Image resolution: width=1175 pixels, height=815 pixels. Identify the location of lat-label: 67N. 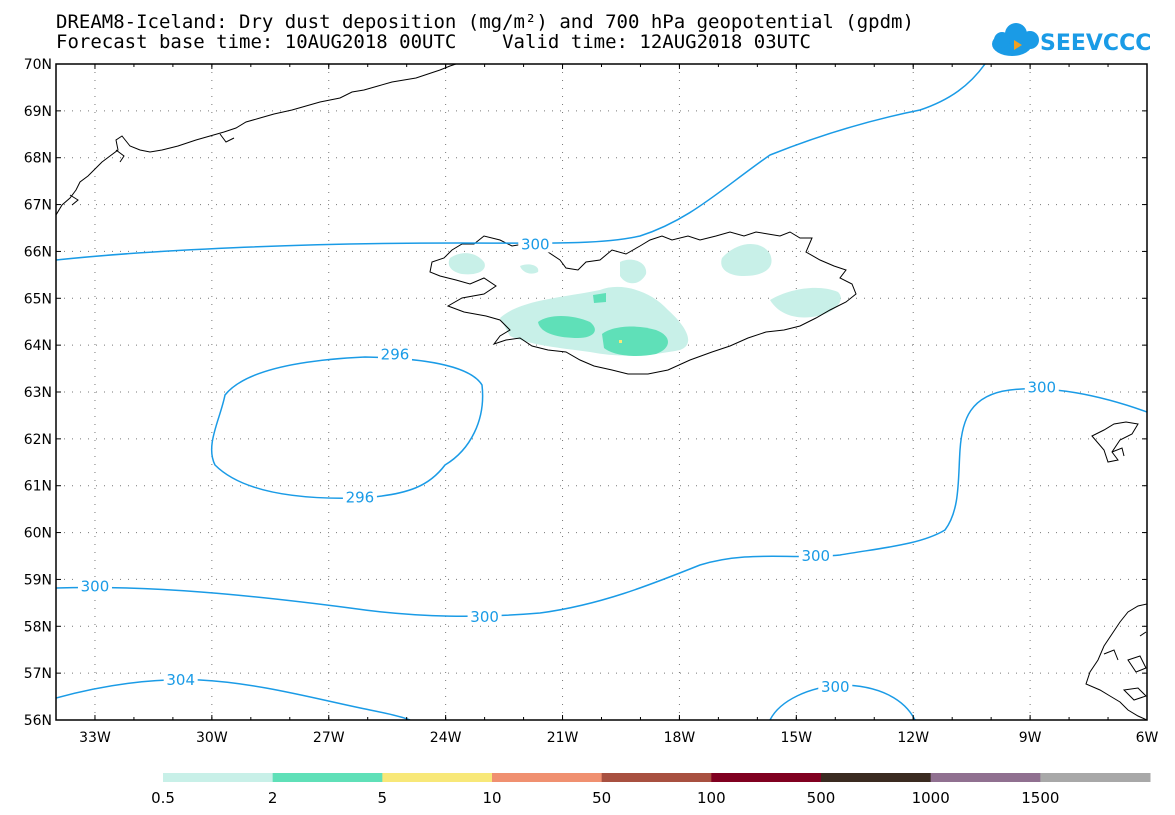
(38, 206).